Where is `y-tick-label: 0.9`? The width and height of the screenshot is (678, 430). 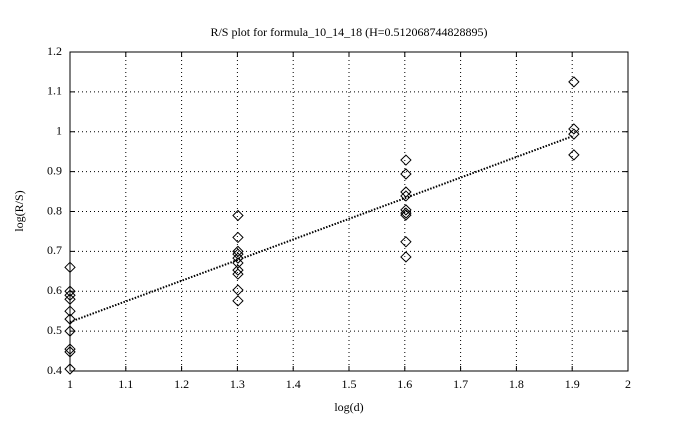
y-tick-label: 0.9 is located at coordinates (54, 170).